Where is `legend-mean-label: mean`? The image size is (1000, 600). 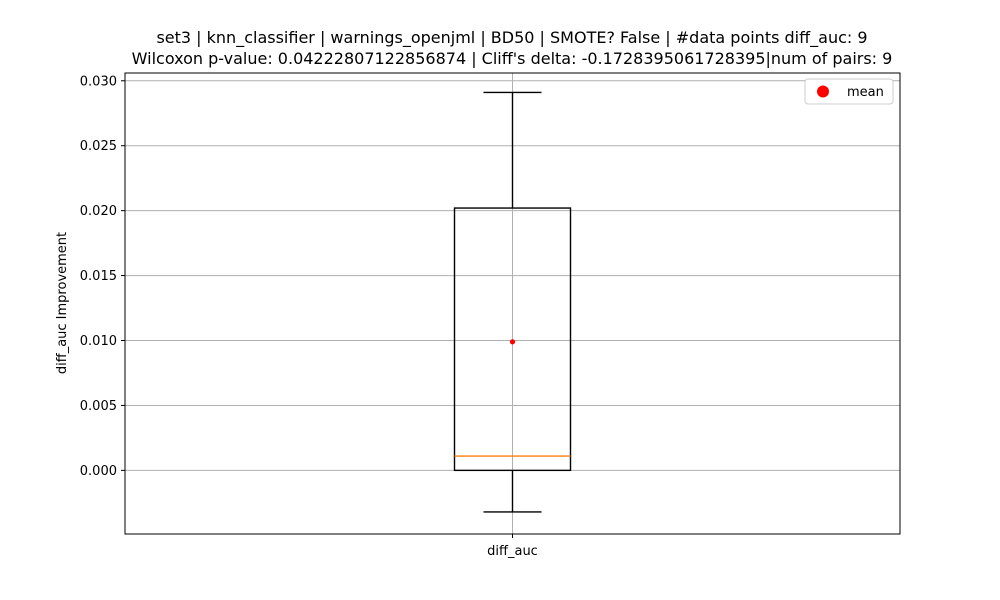 legend-mean-label: mean is located at coordinates (865, 92).